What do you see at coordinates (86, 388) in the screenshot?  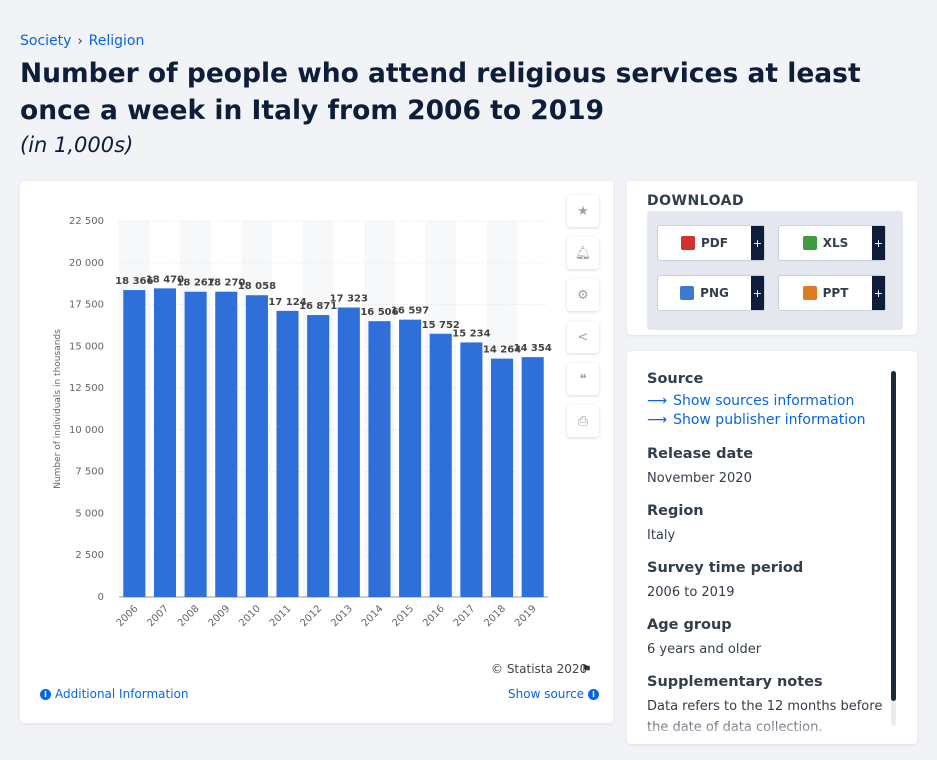 I see `y-tick-label: 12 500` at bounding box center [86, 388].